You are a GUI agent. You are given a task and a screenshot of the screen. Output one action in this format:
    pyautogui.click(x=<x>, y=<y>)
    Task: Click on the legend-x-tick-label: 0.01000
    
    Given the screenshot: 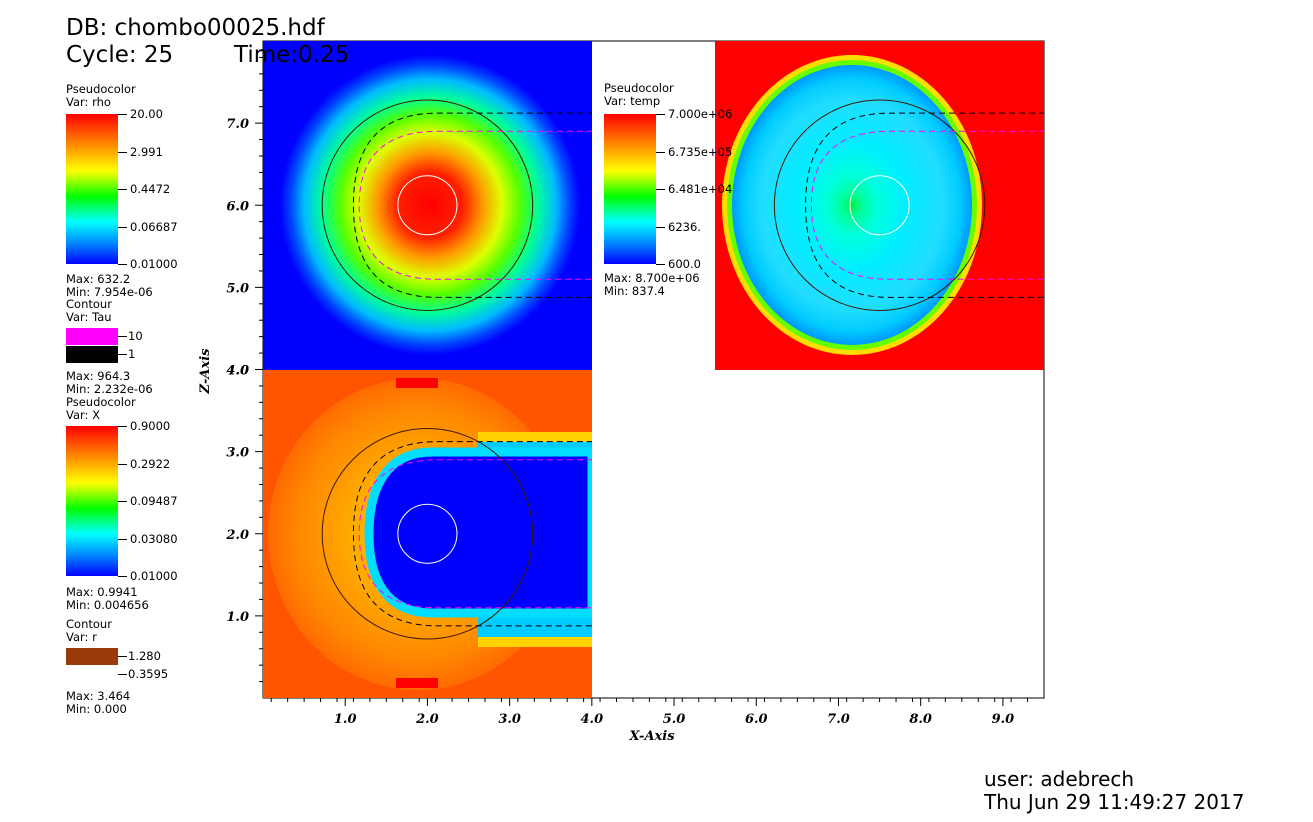 What is the action you would take?
    pyautogui.click(x=154, y=576)
    